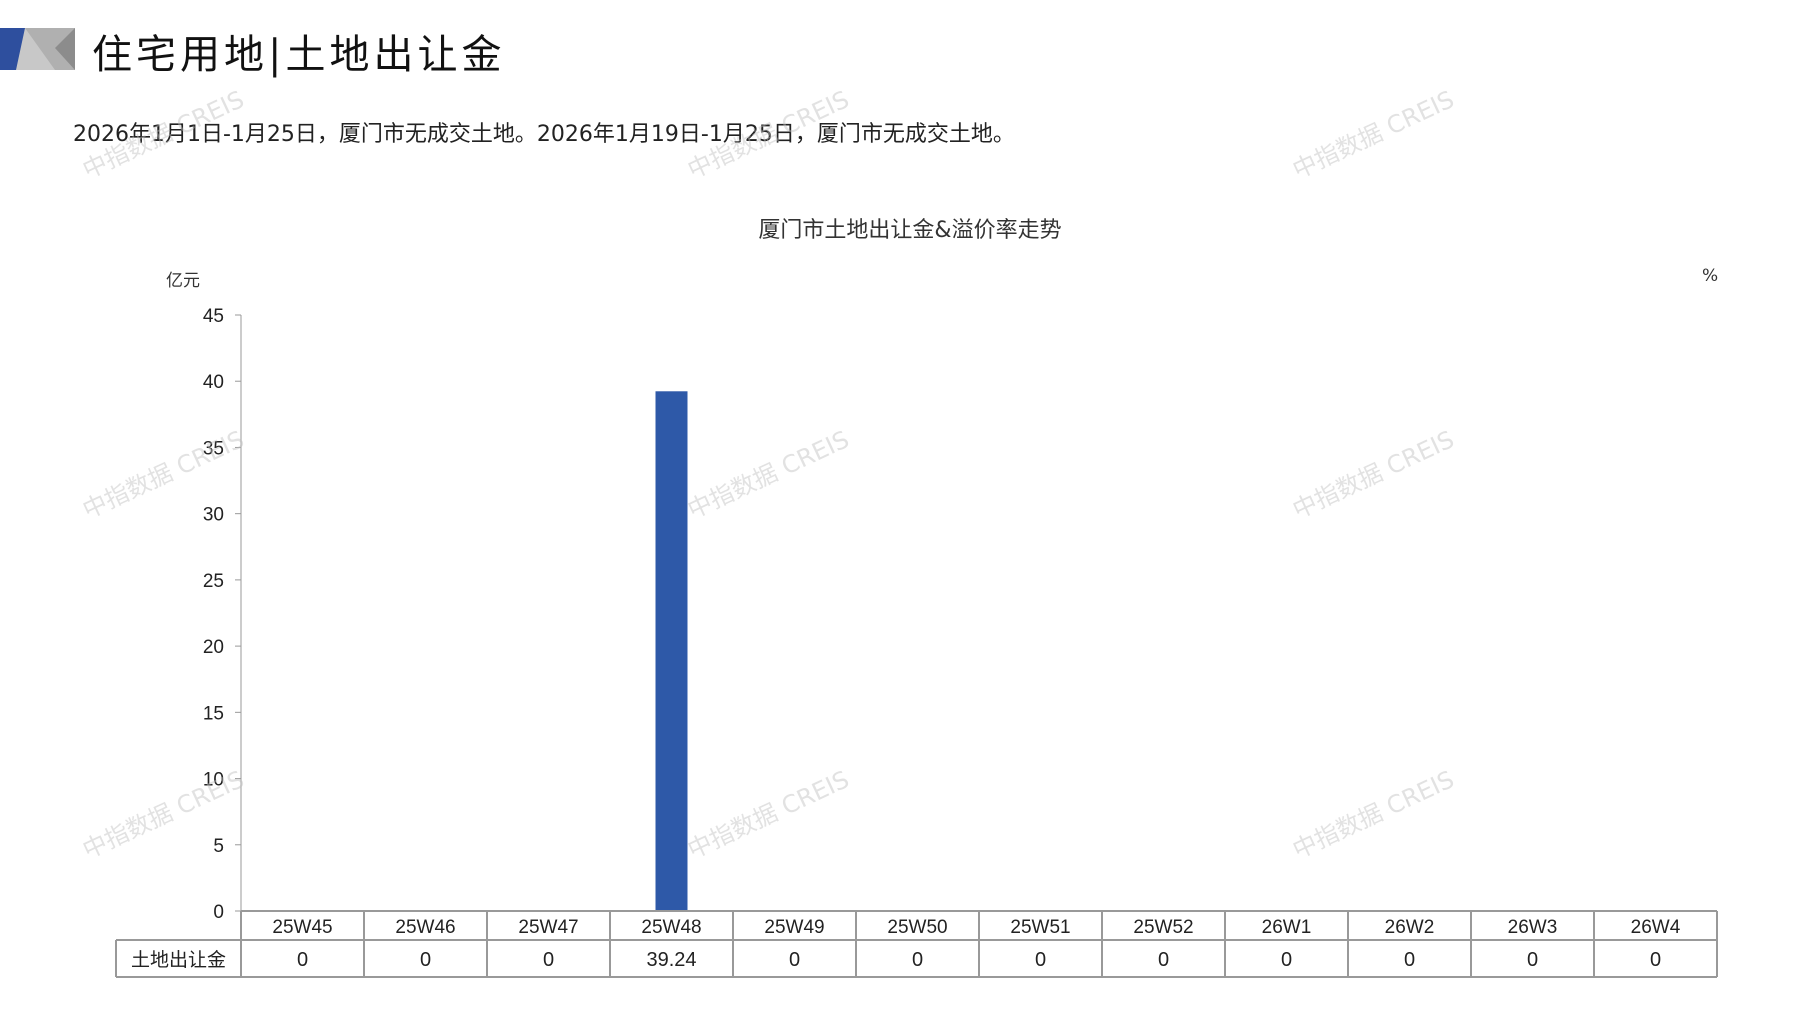  What do you see at coordinates (213, 515) in the screenshot?
I see `y-tick-label: 30` at bounding box center [213, 515].